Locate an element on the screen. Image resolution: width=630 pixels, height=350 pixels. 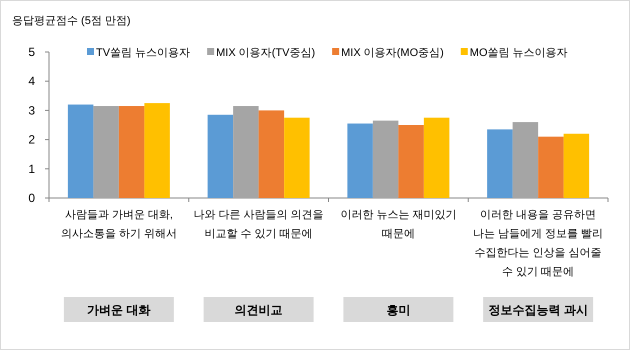
x-tick-label: 나와 다른 사람들의 의견을 비교할 수 있기 때문에 is located at coordinates (259, 224).